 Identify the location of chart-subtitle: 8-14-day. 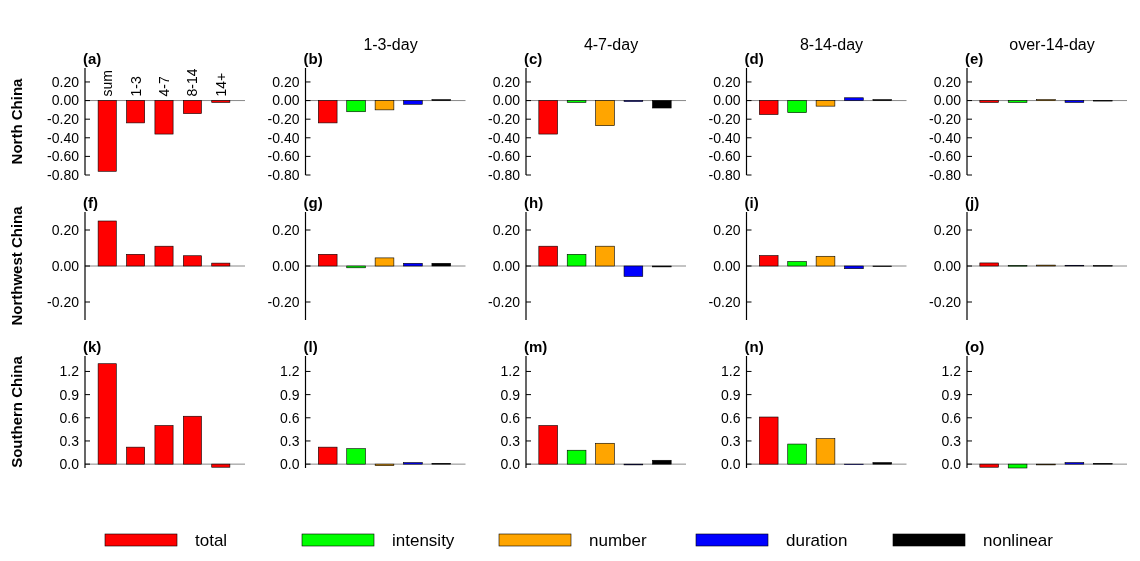
(831, 44).